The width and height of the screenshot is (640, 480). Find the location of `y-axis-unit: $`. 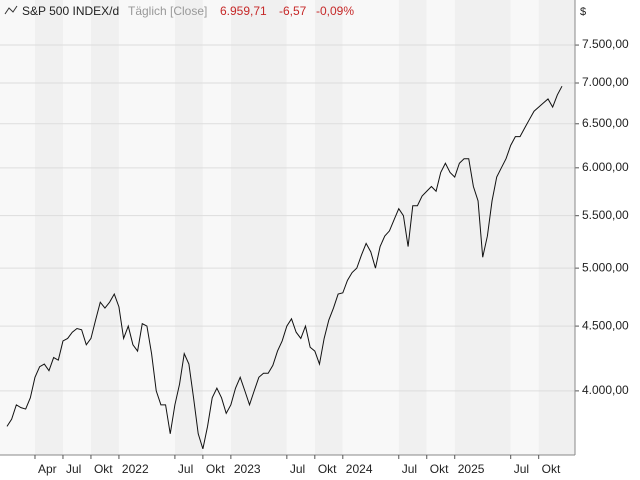

y-axis-unit: $ is located at coordinates (583, 12).